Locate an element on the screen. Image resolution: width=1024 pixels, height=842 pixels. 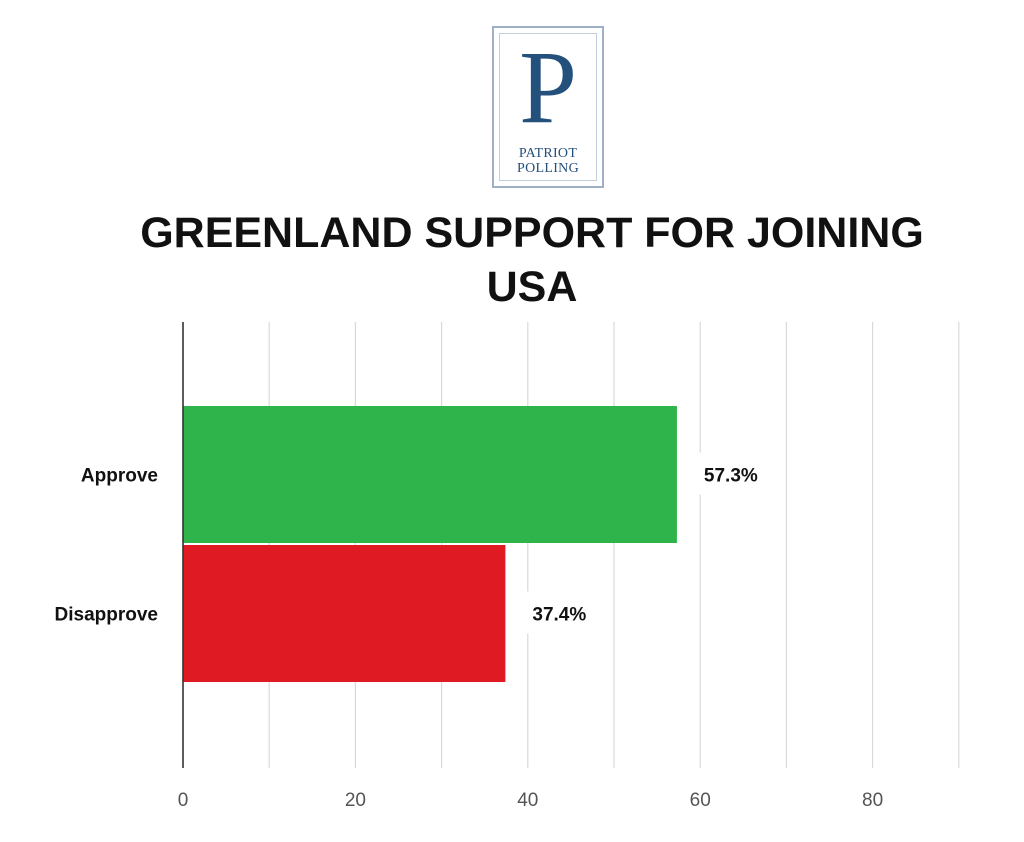
x-tick-label: 0 is located at coordinates (183, 800).